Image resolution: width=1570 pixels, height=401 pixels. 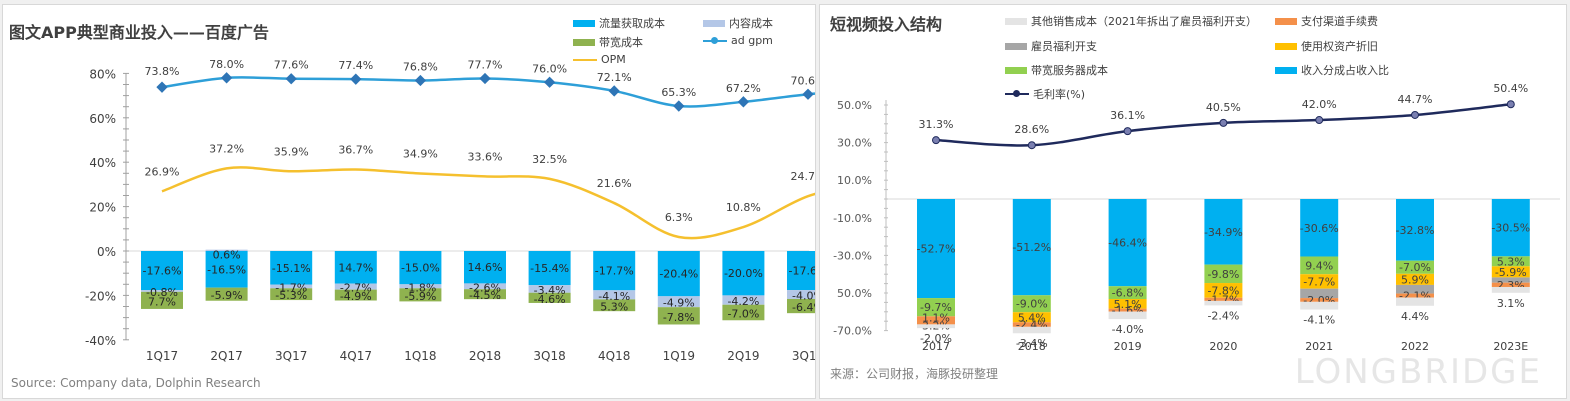 I want to click on legend-label: 收入分成占收入比, so click(x=1345, y=70).